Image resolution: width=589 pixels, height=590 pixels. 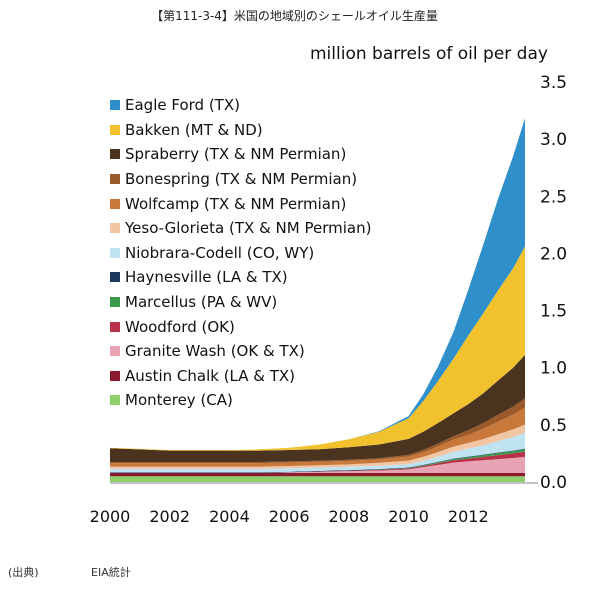 What do you see at coordinates (553, 197) in the screenshot?
I see `y-tick-label: 2.5` at bounding box center [553, 197].